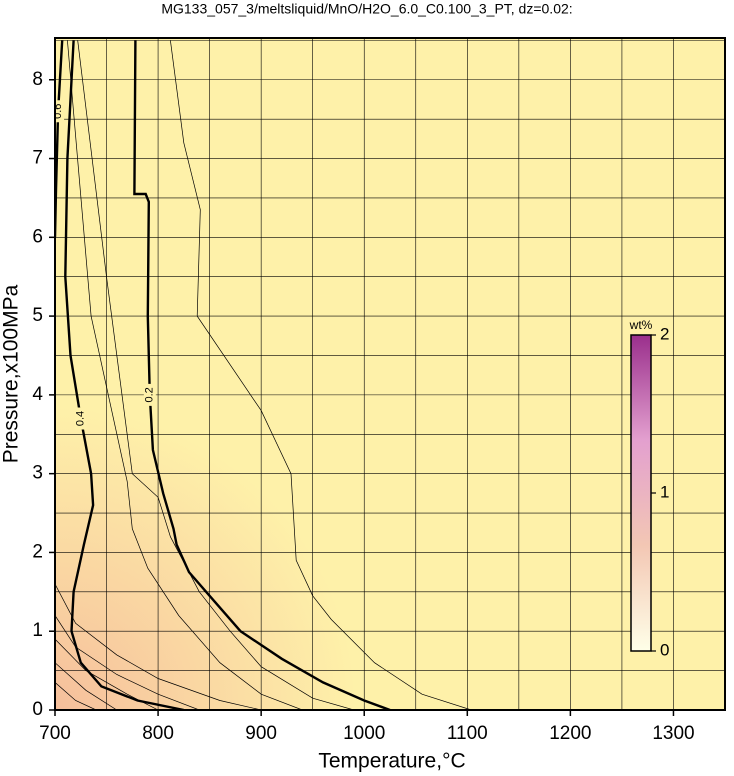  What do you see at coordinates (364, 733) in the screenshot?
I see `x-tick-label: 1000` at bounding box center [364, 733].